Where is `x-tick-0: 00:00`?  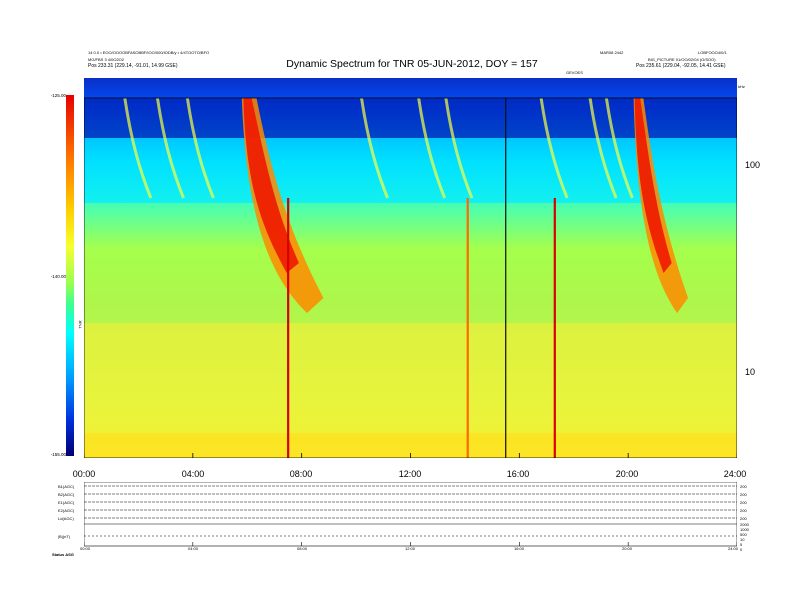
x-tick-0: 00:00 is located at coordinates (84, 474).